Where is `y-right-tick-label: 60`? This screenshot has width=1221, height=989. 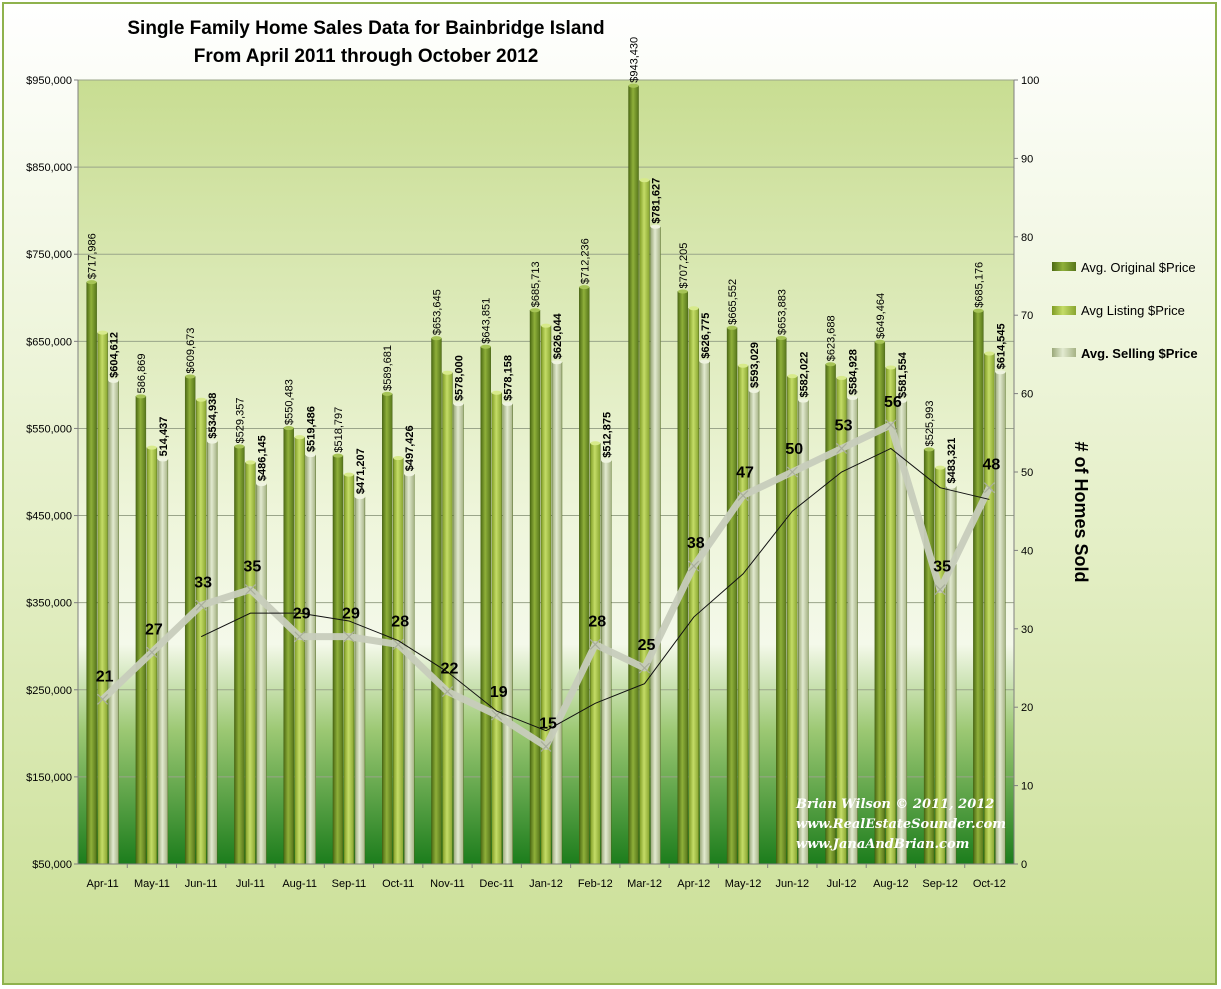
y-right-tick-label: 60 is located at coordinates (1027, 395).